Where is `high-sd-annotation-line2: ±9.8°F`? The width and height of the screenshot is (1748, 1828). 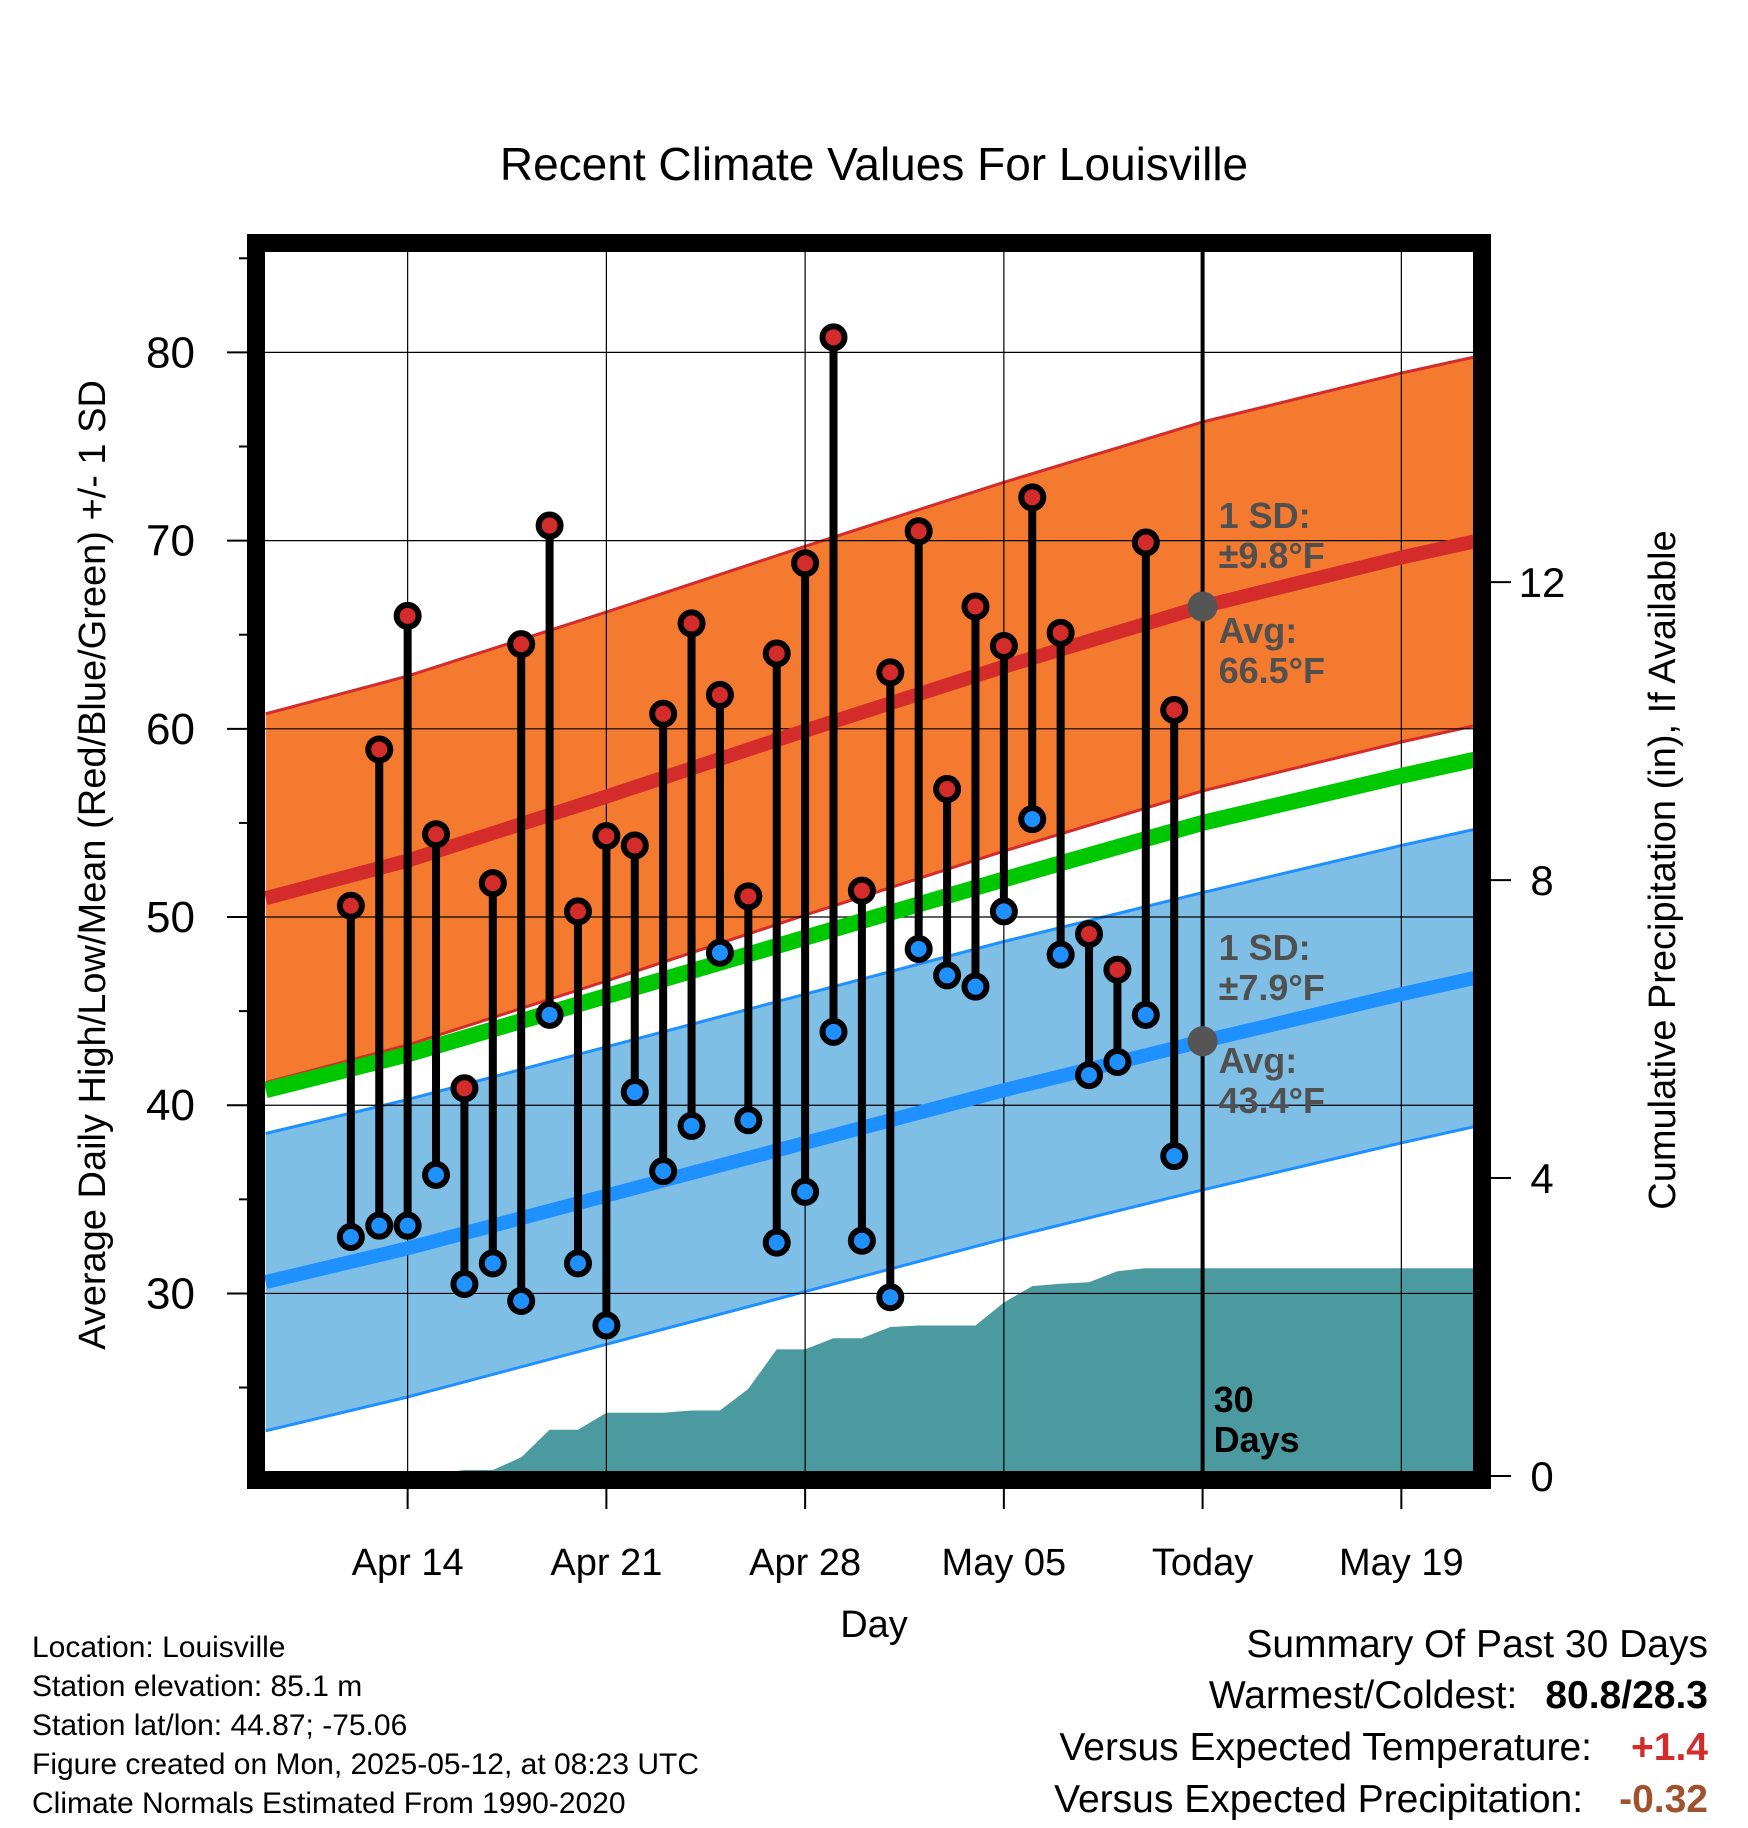
high-sd-annotation-line2: ±9.8°F is located at coordinates (1272, 555).